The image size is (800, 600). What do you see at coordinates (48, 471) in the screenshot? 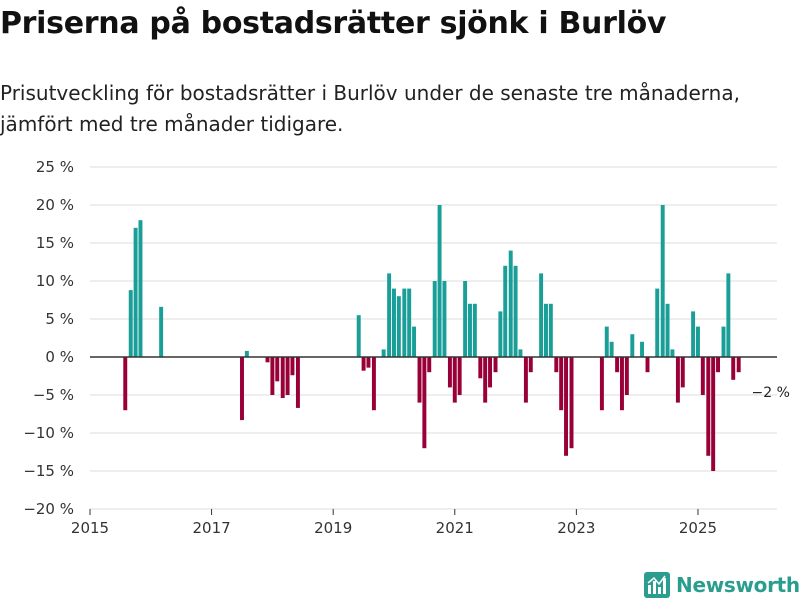
I see `y-tick-label: −15 %` at bounding box center [48, 471].